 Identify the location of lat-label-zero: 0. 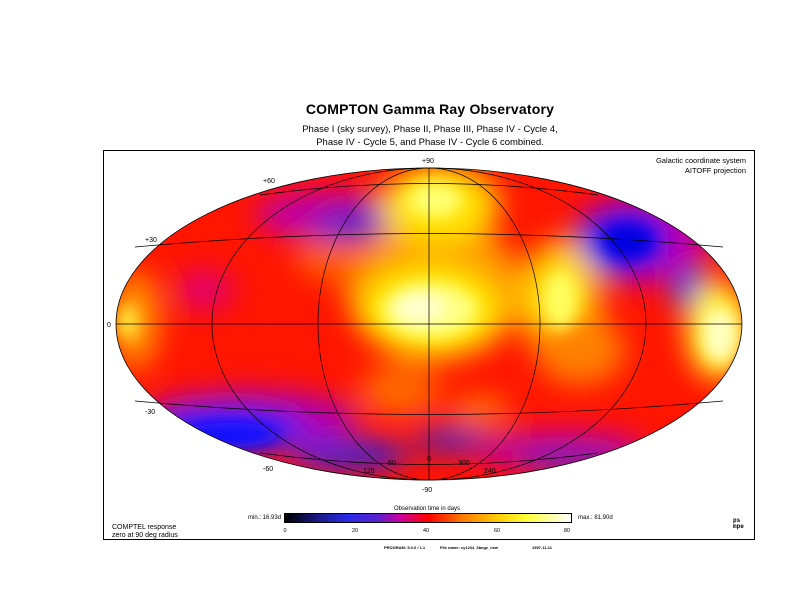
(109, 325).